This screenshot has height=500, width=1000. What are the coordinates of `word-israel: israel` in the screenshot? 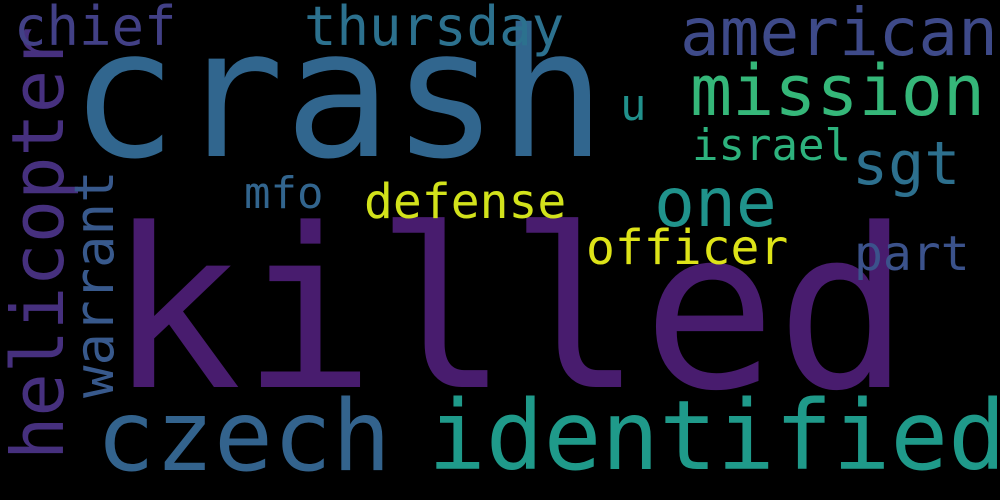 It's located at (771, 145).